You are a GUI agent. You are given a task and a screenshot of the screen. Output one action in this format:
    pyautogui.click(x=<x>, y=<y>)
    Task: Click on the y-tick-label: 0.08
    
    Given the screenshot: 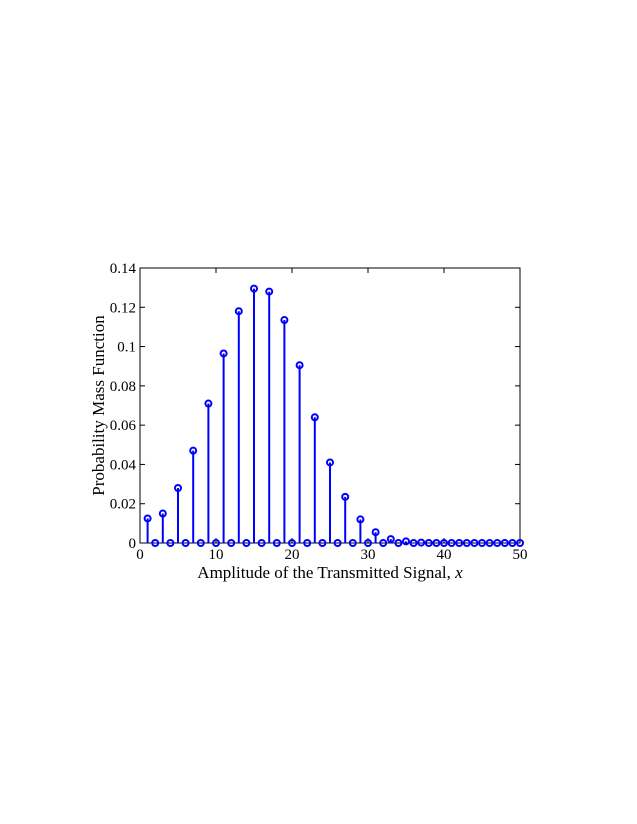 What is the action you would take?
    pyautogui.click(x=123, y=387)
    